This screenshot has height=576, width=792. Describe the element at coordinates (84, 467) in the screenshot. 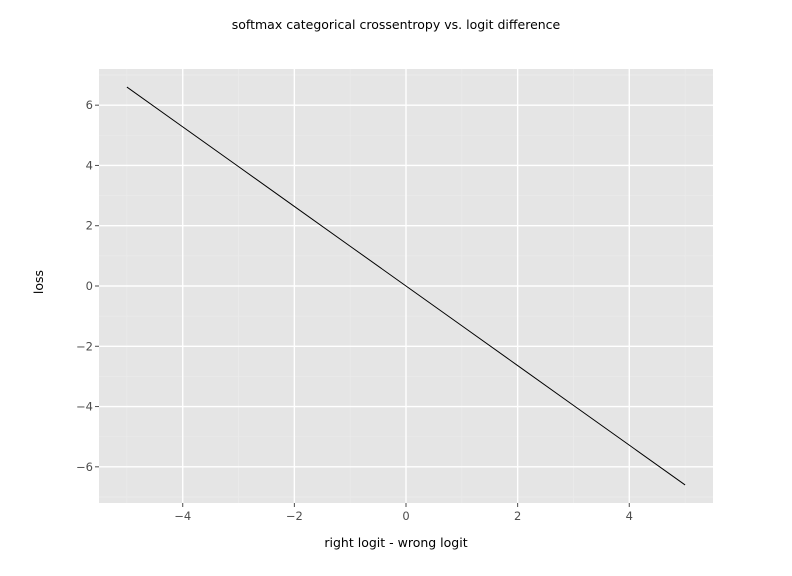

I see `y-tick-label: −6` at that location.